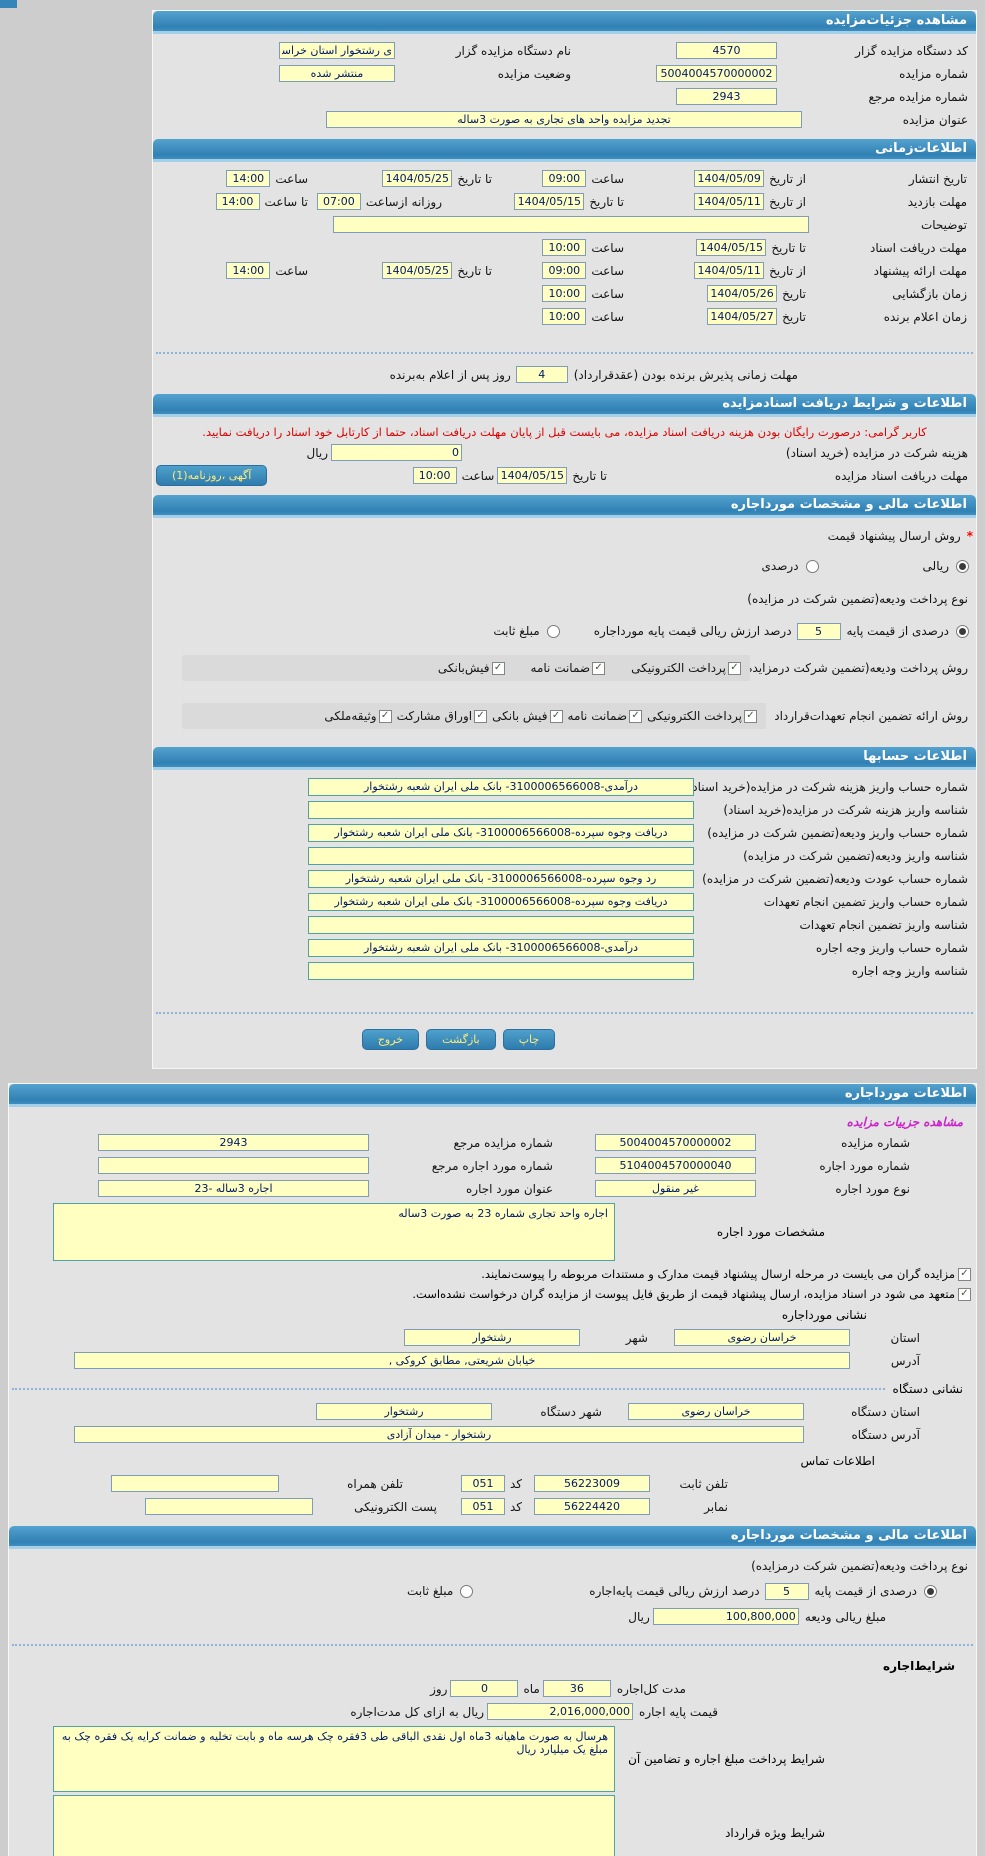 The height and width of the screenshot is (1856, 985). I want to click on auction-no-field, so click(675, 1142).